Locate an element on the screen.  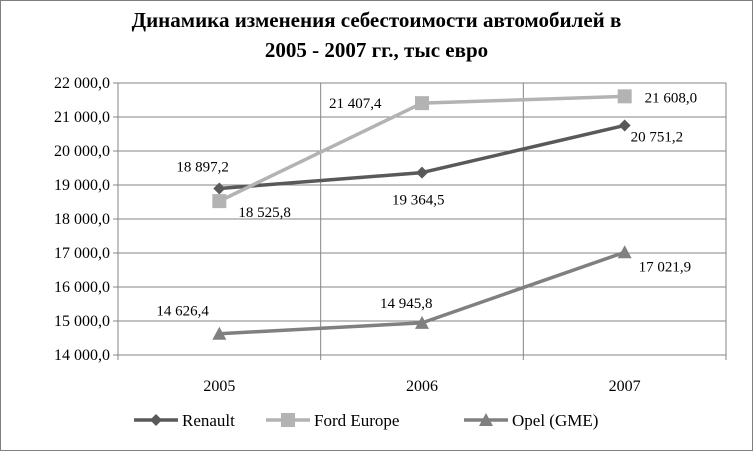
x-tick-label: 2006 is located at coordinates (422, 386).